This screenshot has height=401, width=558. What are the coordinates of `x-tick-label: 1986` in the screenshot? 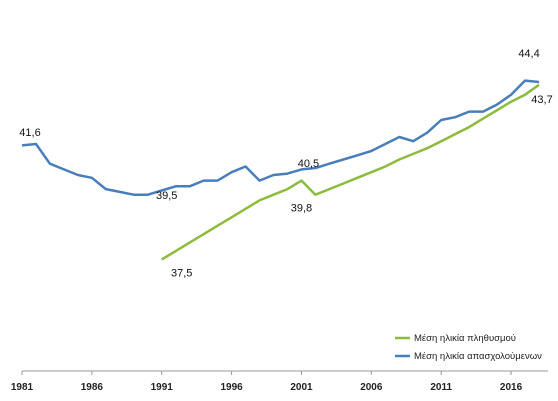 It's located at (92, 387).